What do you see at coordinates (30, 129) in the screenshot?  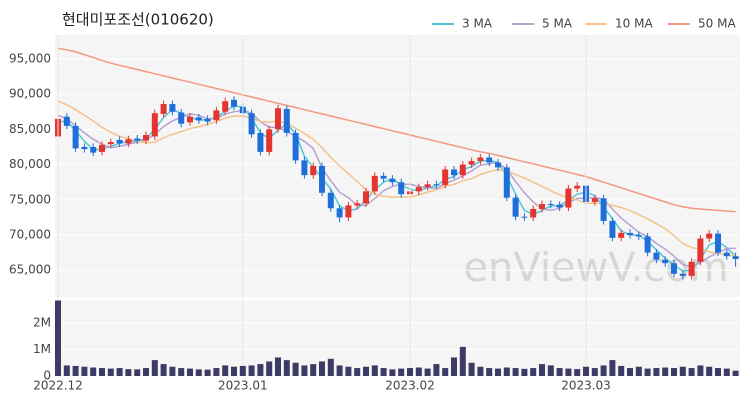 I see `y-tick-label: 85,000` at bounding box center [30, 129].